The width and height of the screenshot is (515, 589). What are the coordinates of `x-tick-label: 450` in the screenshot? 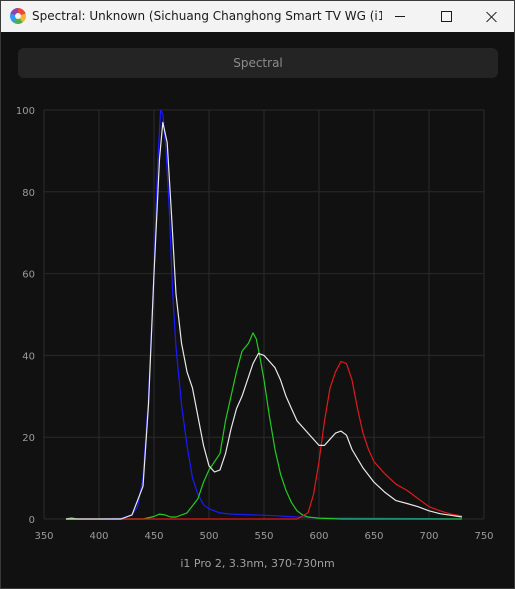 It's located at (153, 536).